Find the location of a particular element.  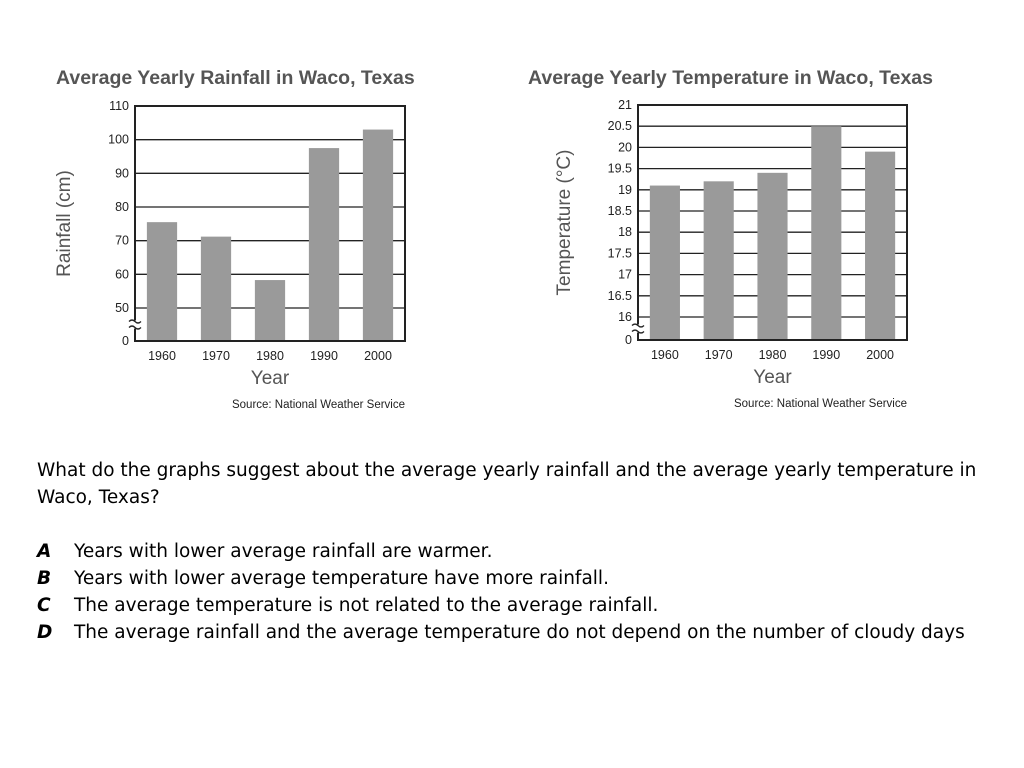

y-tick-label: 90 is located at coordinates (122, 173).